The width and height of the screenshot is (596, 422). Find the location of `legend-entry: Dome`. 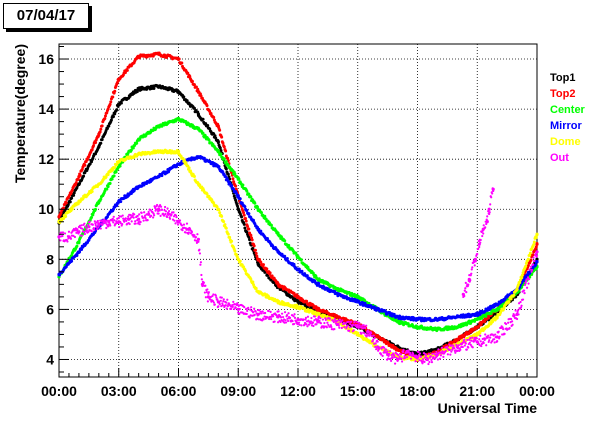

legend-entry: Dome is located at coordinates (565, 142).